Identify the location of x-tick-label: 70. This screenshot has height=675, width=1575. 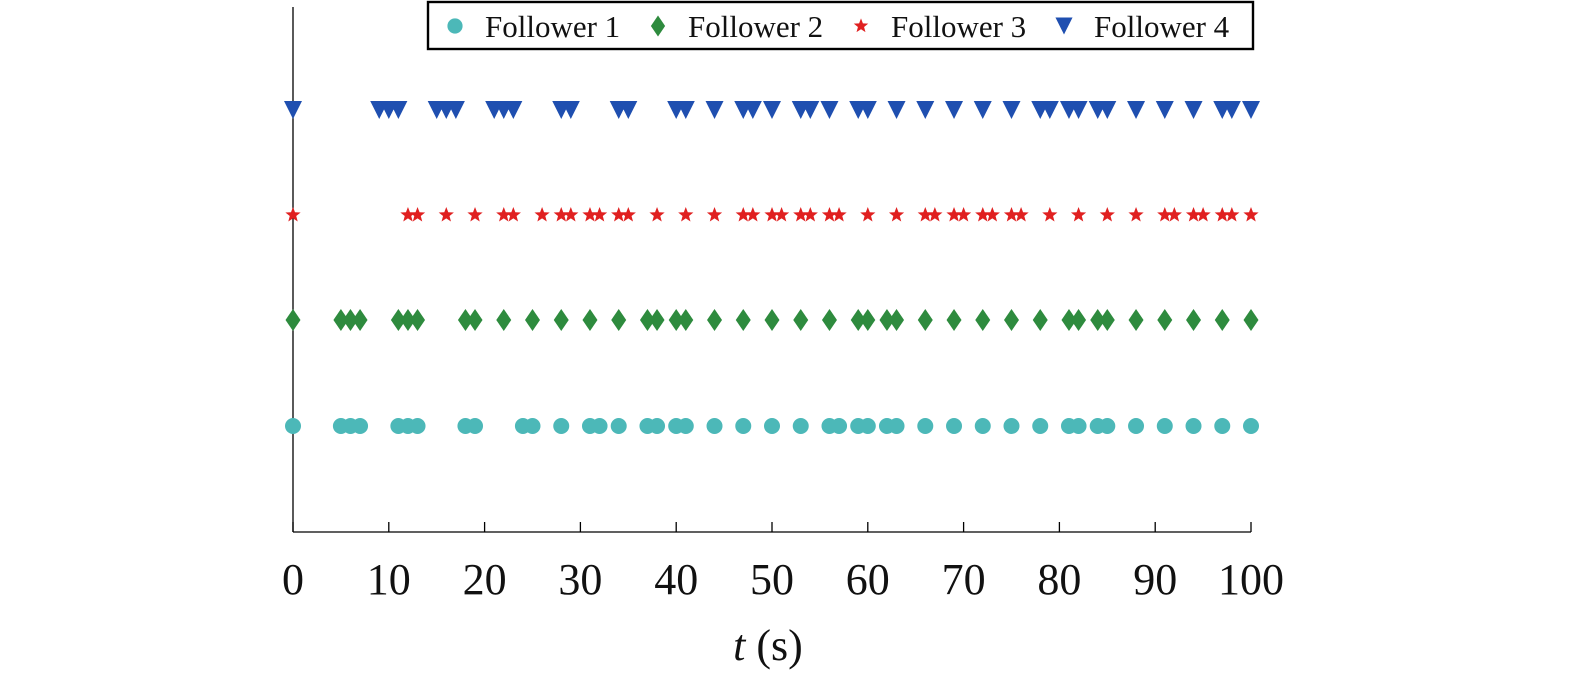
(964, 579).